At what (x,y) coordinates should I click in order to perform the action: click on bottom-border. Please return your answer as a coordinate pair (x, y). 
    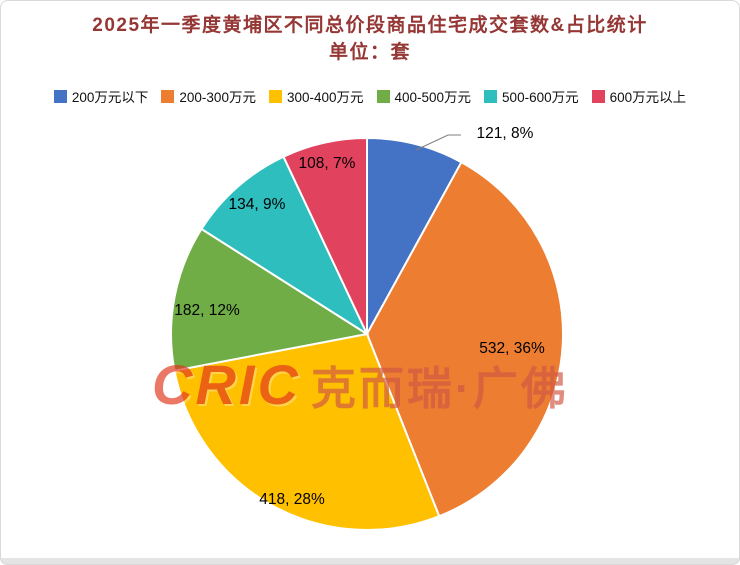
    Looking at the image, I should click on (370, 561).